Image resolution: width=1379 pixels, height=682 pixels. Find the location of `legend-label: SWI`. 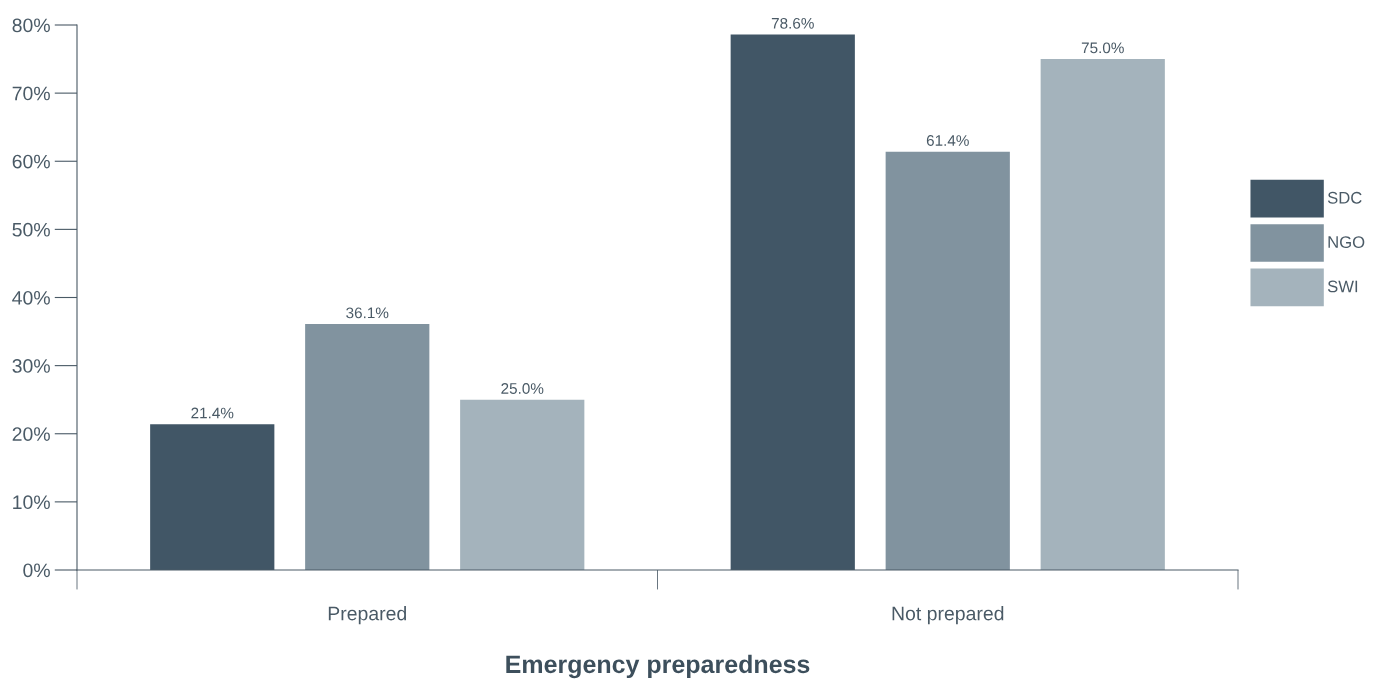

legend-label: SWI is located at coordinates (1342, 286).